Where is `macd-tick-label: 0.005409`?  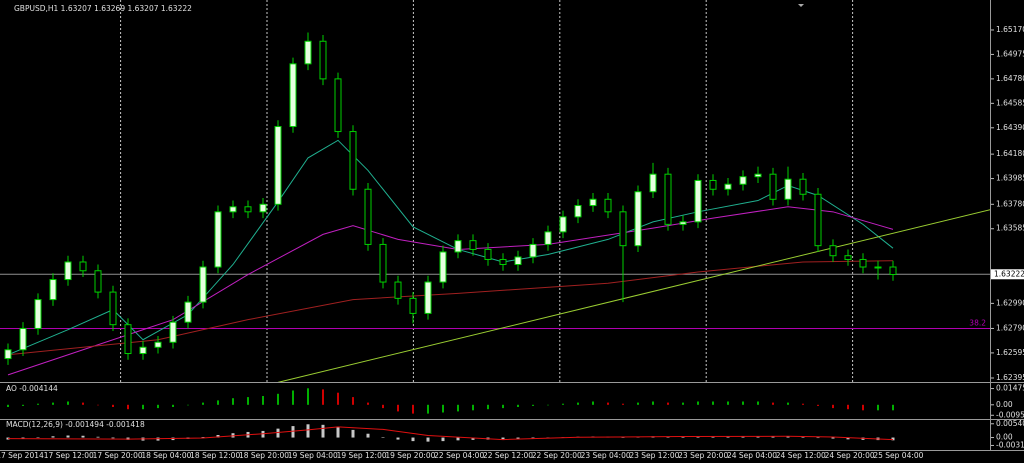 macd-tick-label: 0.005409 is located at coordinates (1010, 423).